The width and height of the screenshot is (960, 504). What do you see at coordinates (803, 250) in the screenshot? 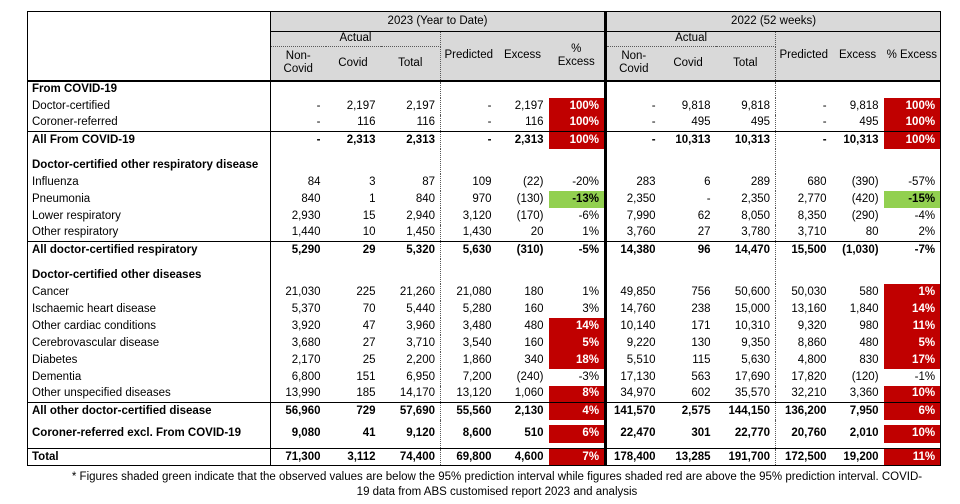
I see `cell-2022-predicted: 15,500` at bounding box center [803, 250].